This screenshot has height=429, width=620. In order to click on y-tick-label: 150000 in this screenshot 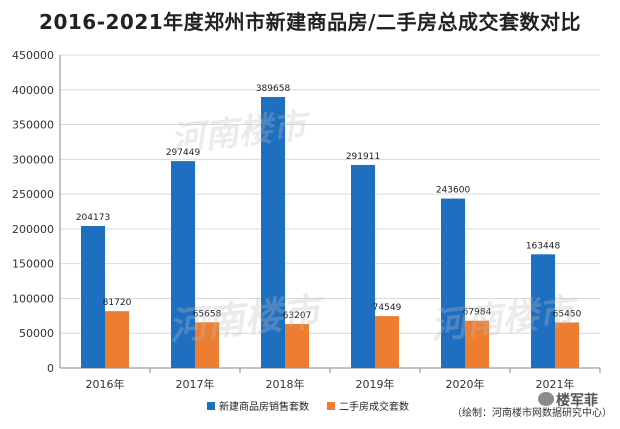, I will do `click(33, 264)`.